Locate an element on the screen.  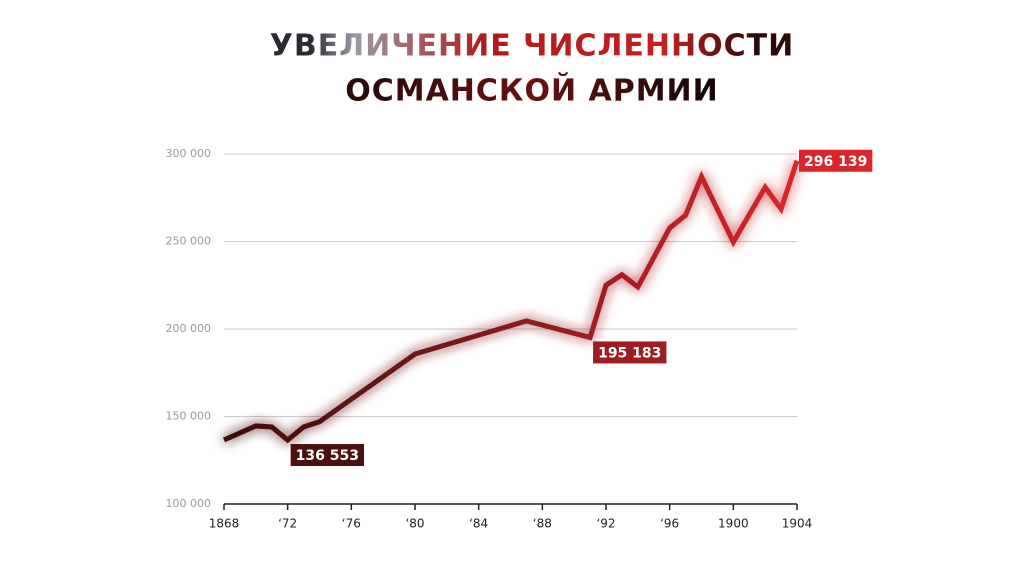
y-tick-label: 300 000 is located at coordinates (189, 153).